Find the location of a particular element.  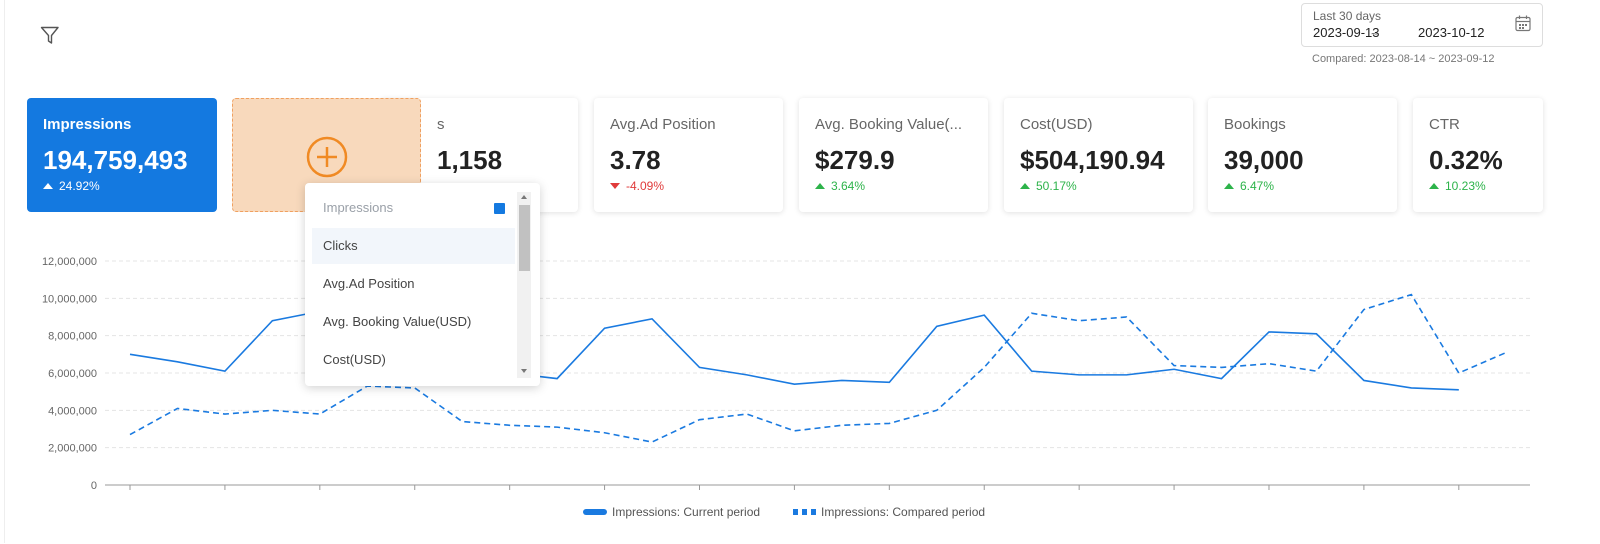

card-title: CTR is located at coordinates (1444, 124).